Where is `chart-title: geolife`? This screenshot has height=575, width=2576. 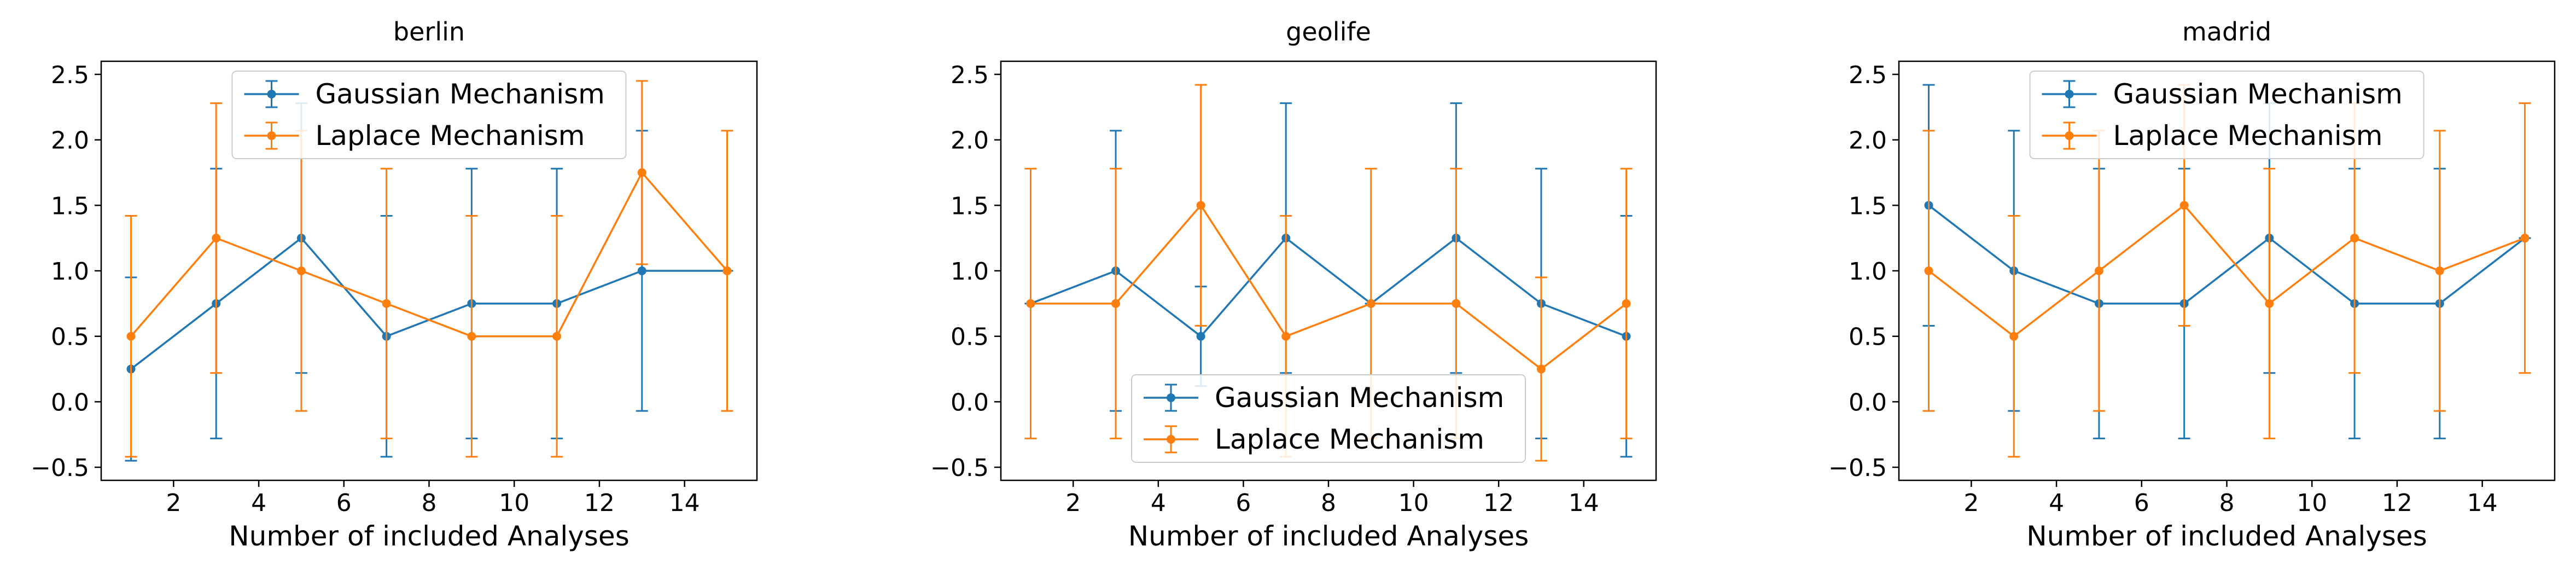
chart-title: geolife is located at coordinates (1328, 32).